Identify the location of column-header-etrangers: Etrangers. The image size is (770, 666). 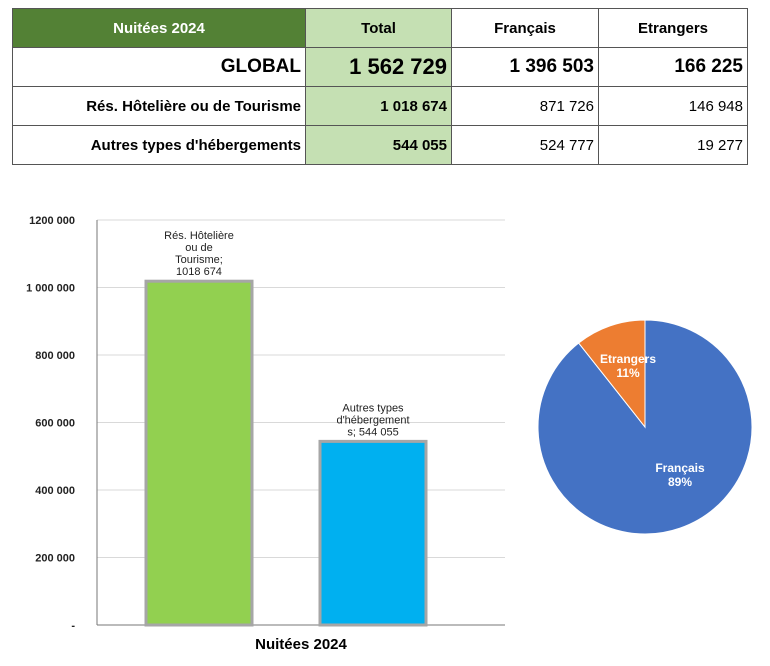
(673, 28).